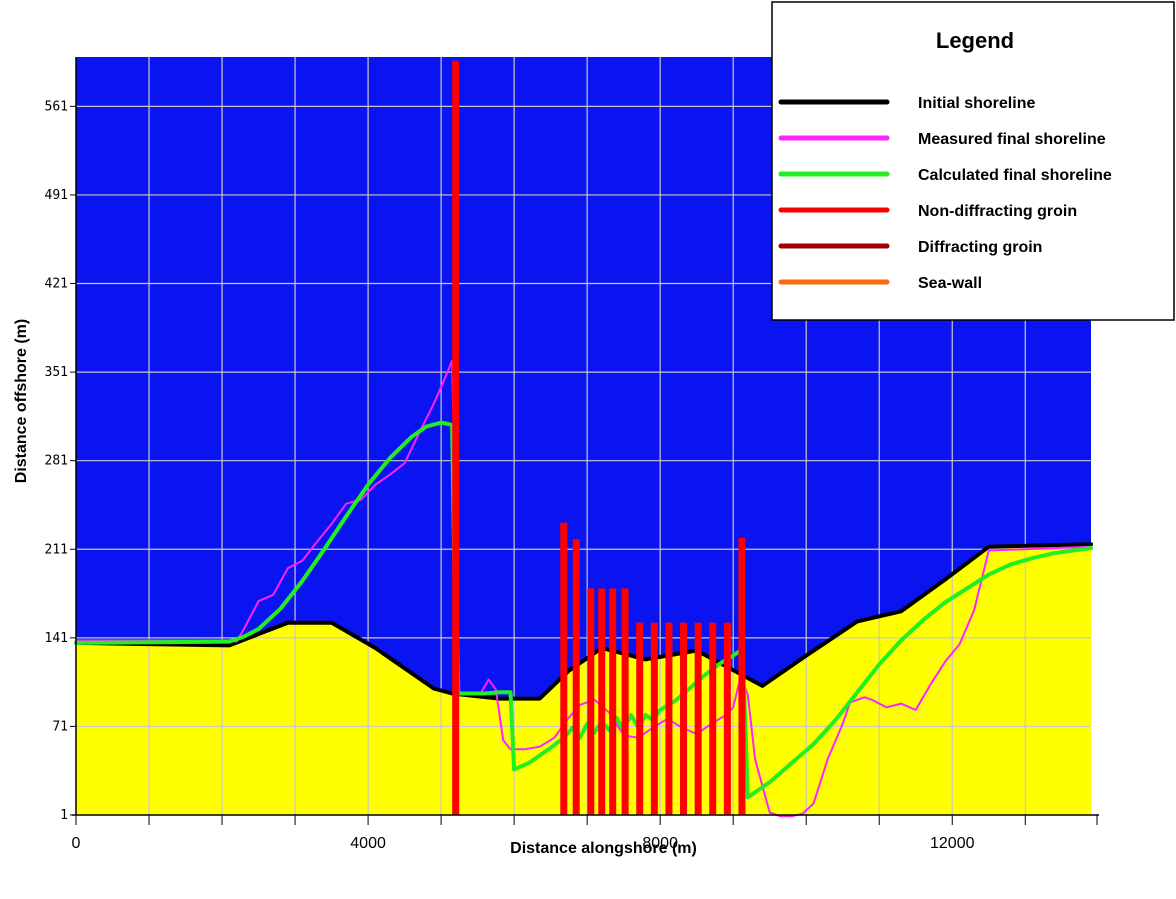 The image size is (1176, 899). Describe the element at coordinates (952, 843) in the screenshot. I see `x-tick-label: 12000` at that location.